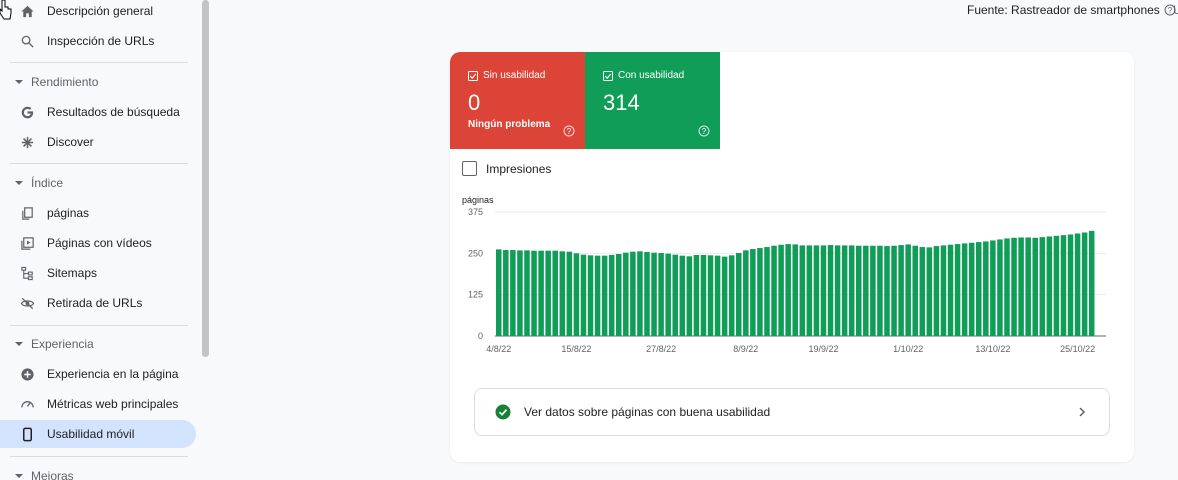 This screenshot has width=1178, height=480. Describe the element at coordinates (98, 303) in the screenshot. I see `sidebar-item-url-removal: Retirada de URLs` at that location.